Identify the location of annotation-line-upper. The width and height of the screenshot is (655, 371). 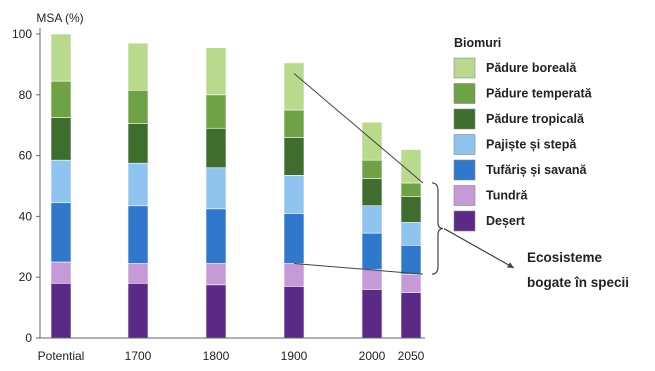
(358, 128).